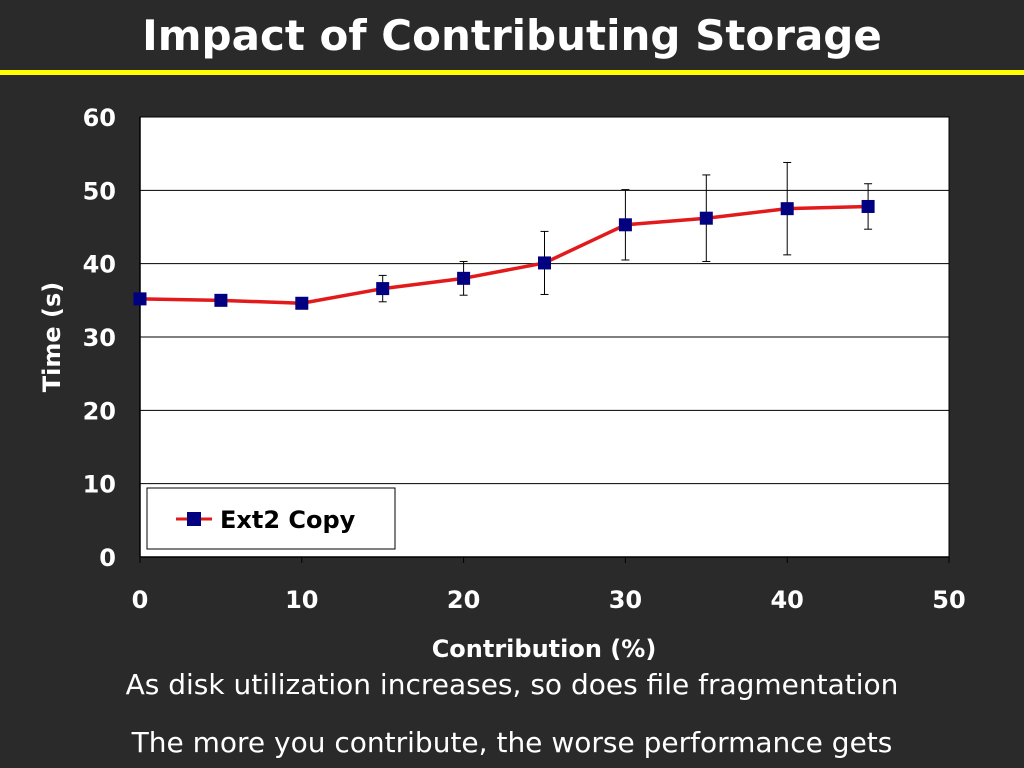 The width and height of the screenshot is (1024, 768). Describe the element at coordinates (140, 600) in the screenshot. I see `x-tick-label-0: 0` at that location.